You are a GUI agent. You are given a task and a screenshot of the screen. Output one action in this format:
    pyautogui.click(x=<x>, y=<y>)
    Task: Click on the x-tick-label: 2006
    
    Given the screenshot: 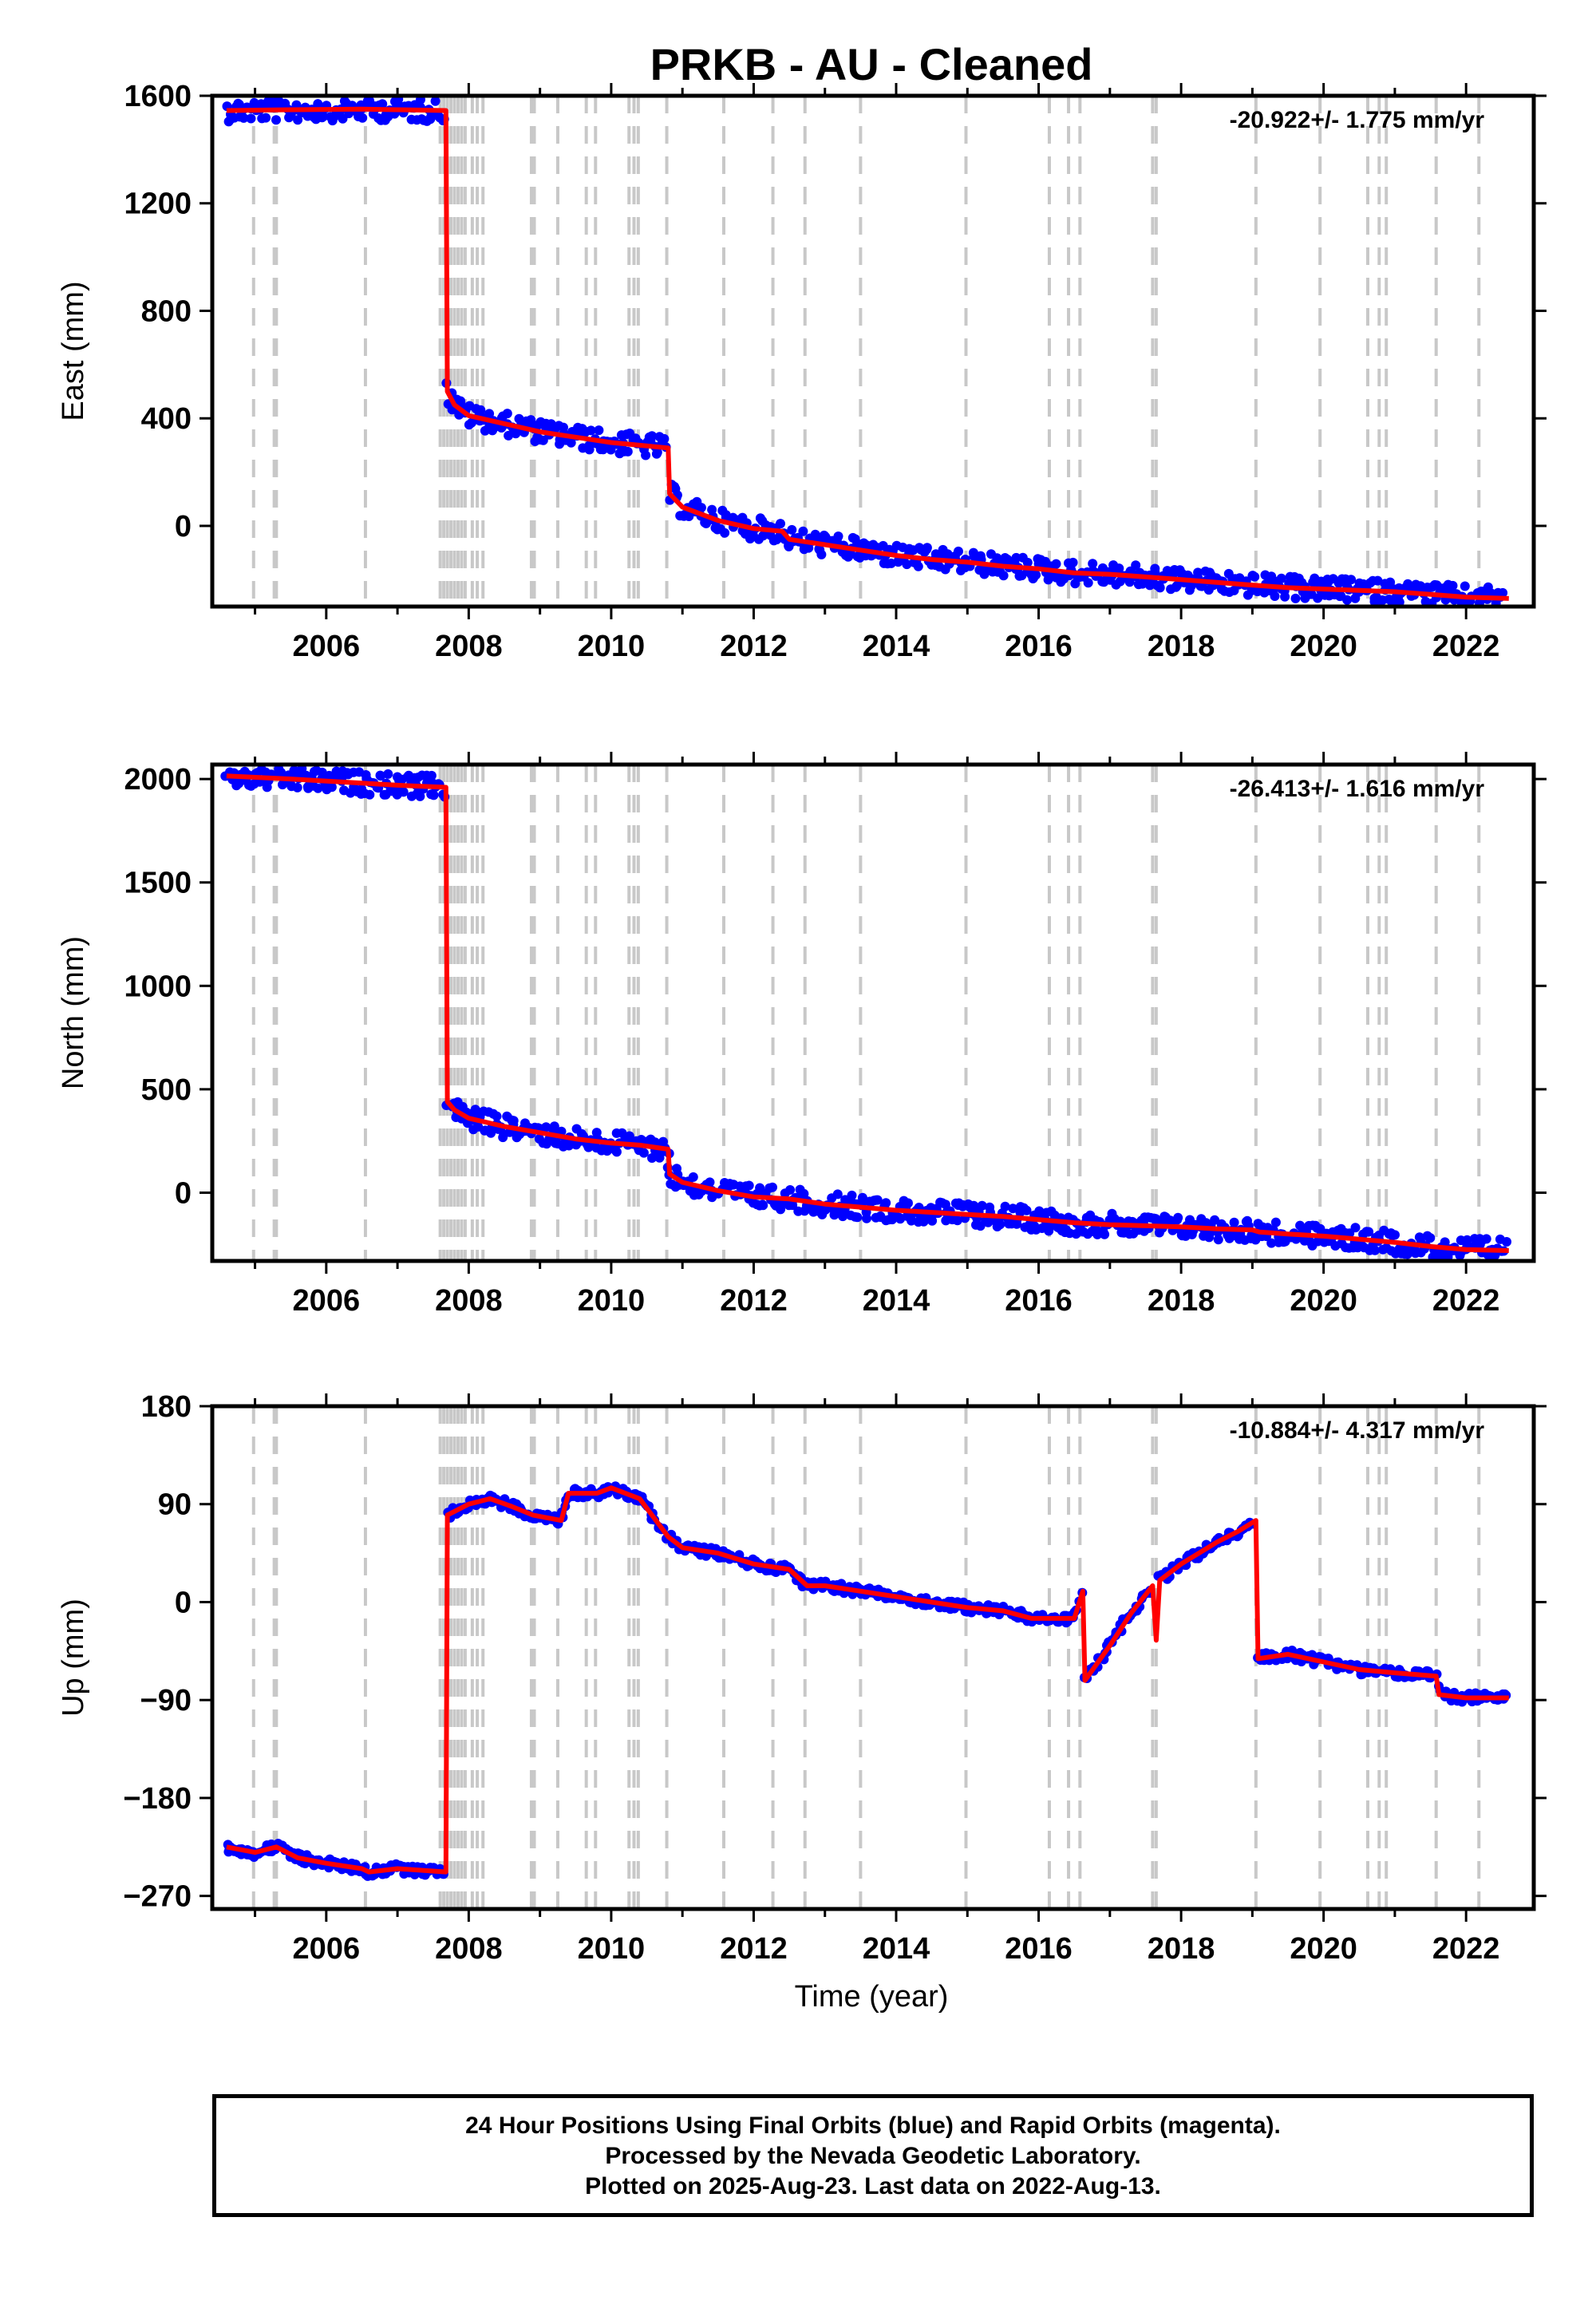 What is the action you would take?
    pyautogui.click(x=327, y=1949)
    